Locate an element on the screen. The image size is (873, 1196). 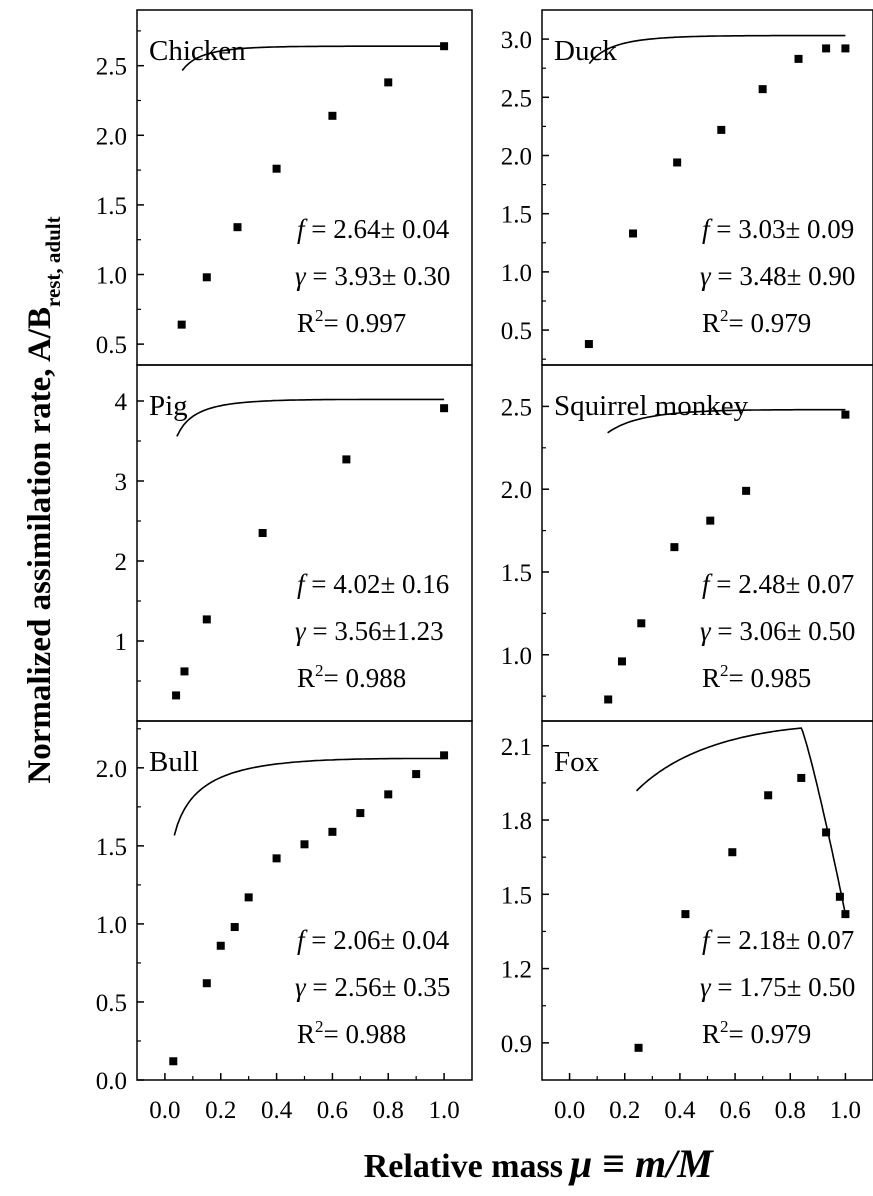
fit-gamma-annotation: γ = 3.48± 0.90 is located at coordinates (777, 276).